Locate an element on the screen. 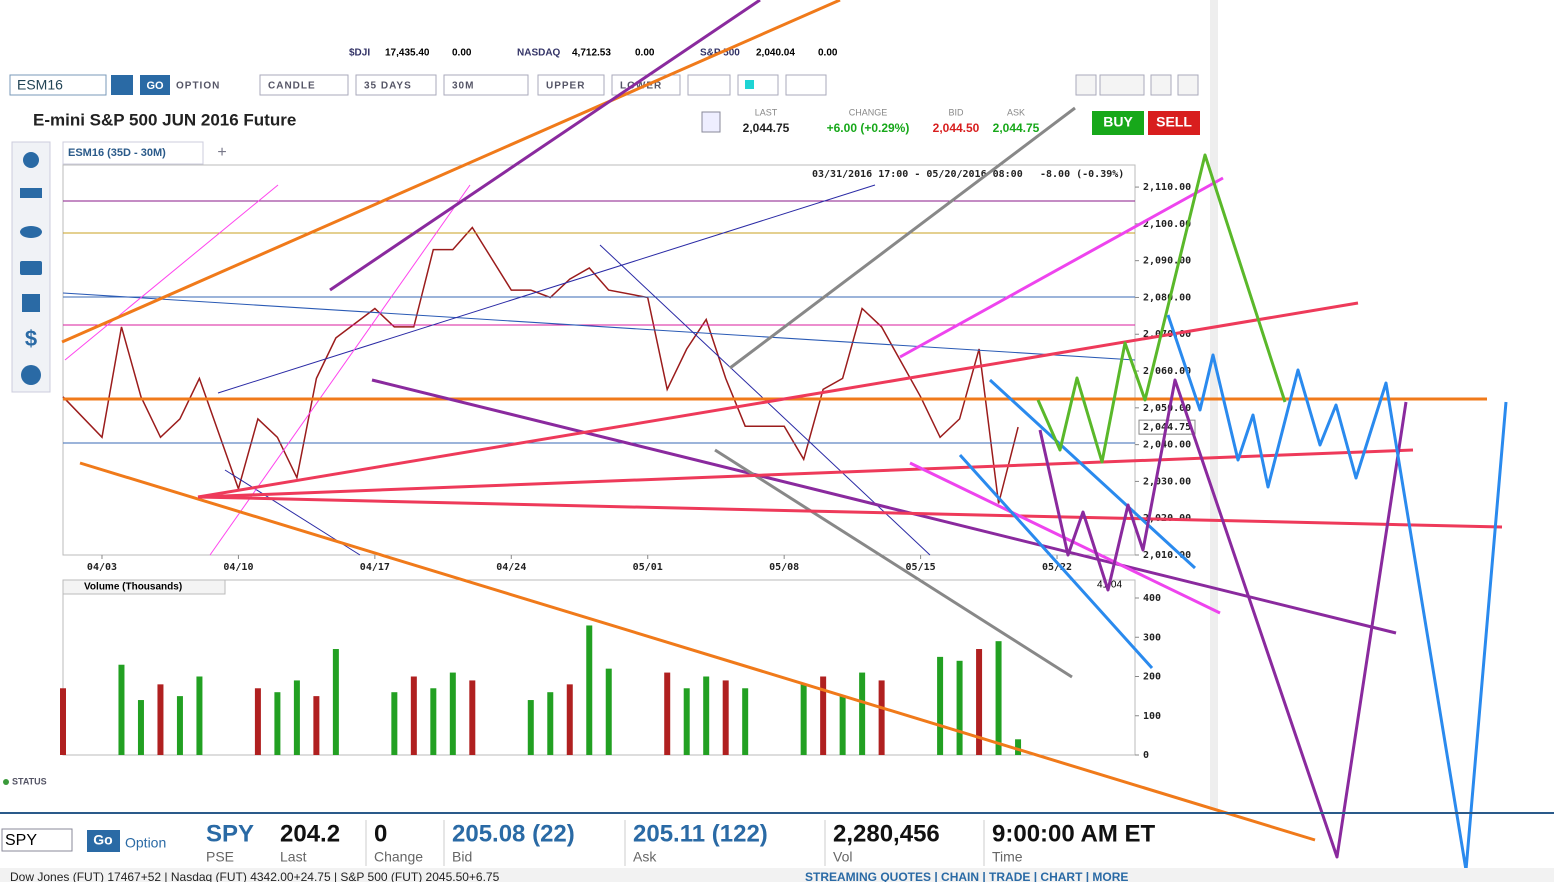 The width and height of the screenshot is (1554, 887). volume-plot is located at coordinates (599, 667).